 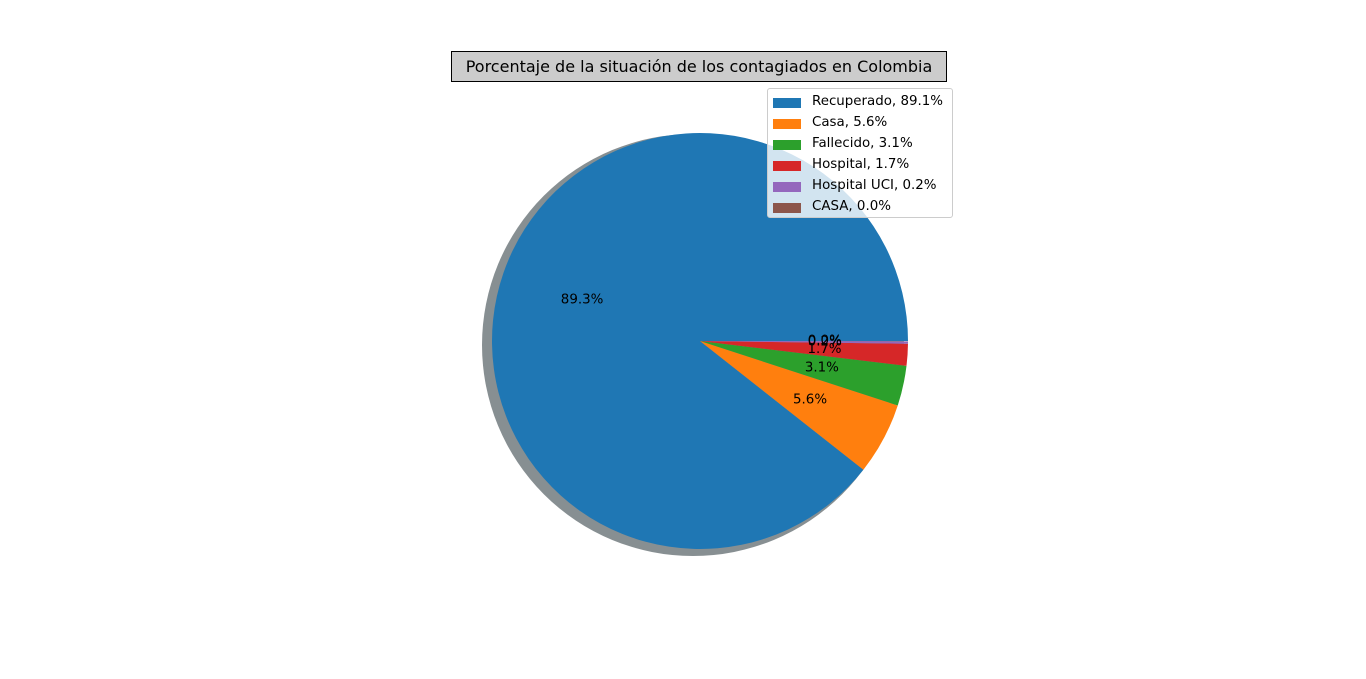 I want to click on legend-item: Casa, 5.6%, so click(x=860, y=123).